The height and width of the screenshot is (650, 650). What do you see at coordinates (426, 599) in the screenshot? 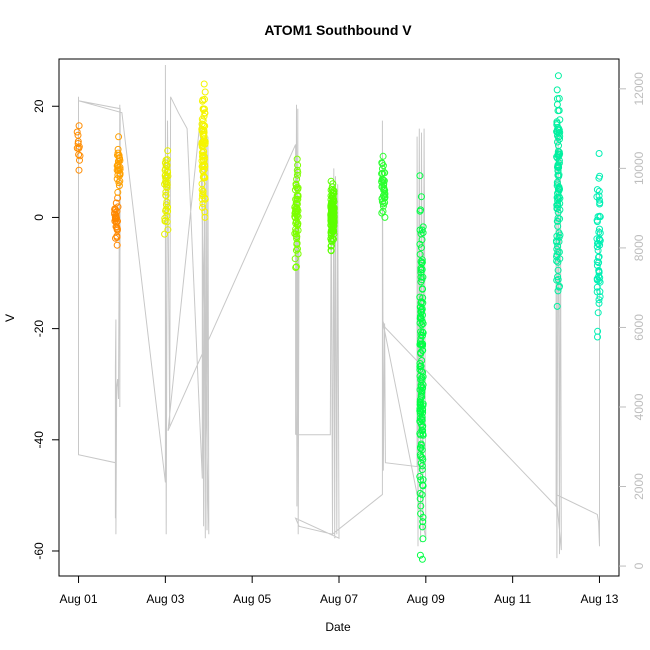
I see `x-tick-label: Aug 09` at bounding box center [426, 599].